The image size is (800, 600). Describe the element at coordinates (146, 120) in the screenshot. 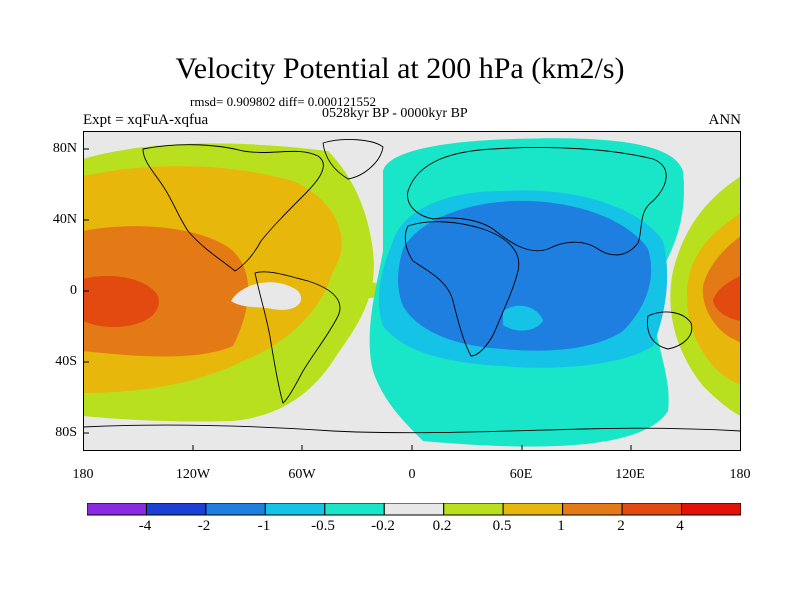

I see `experiment-label: Expt = xqFuA-xqfua` at that location.